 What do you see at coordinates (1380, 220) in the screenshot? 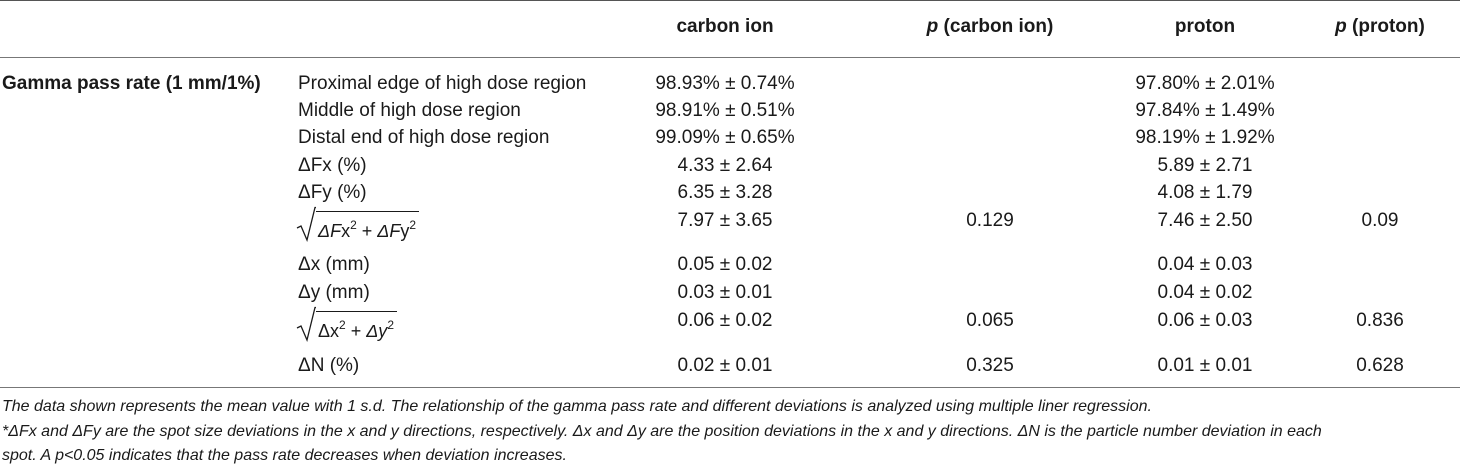
I see `p-proton-value: 0.09` at bounding box center [1380, 220].